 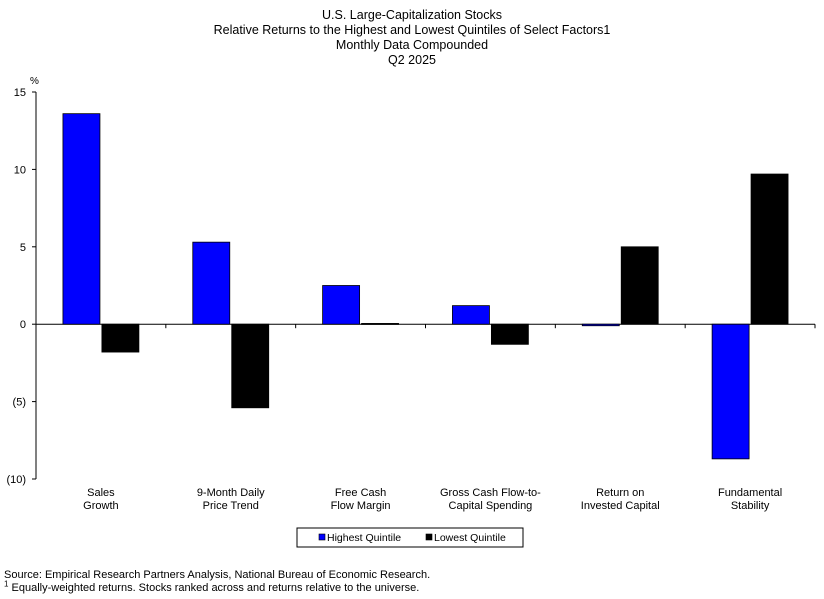 What do you see at coordinates (231, 493) in the screenshot?
I see `category-label: 9-Month Daily` at bounding box center [231, 493].